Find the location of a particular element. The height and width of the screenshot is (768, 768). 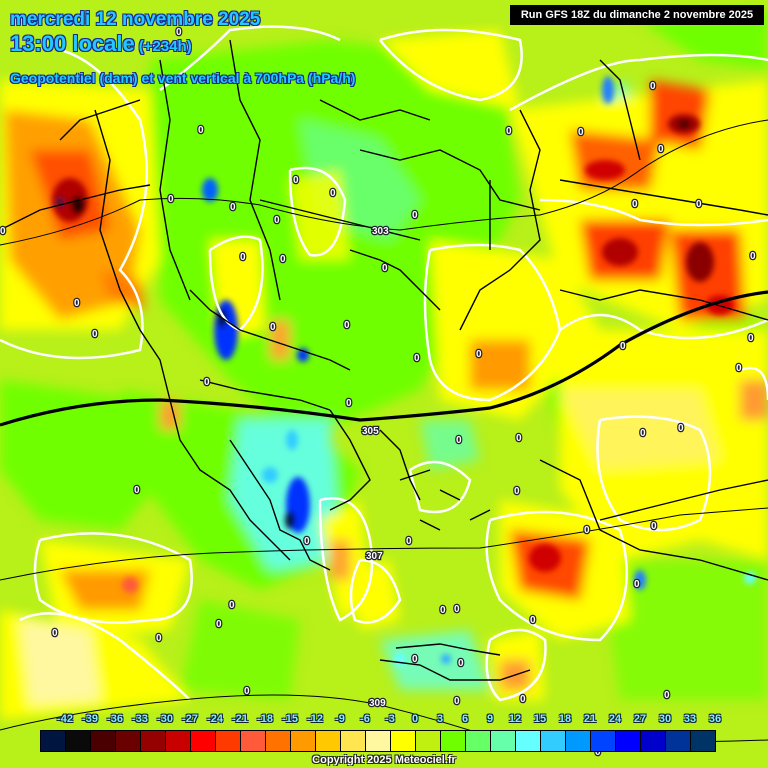

color-scale-tick: 21 is located at coordinates (590, 719).